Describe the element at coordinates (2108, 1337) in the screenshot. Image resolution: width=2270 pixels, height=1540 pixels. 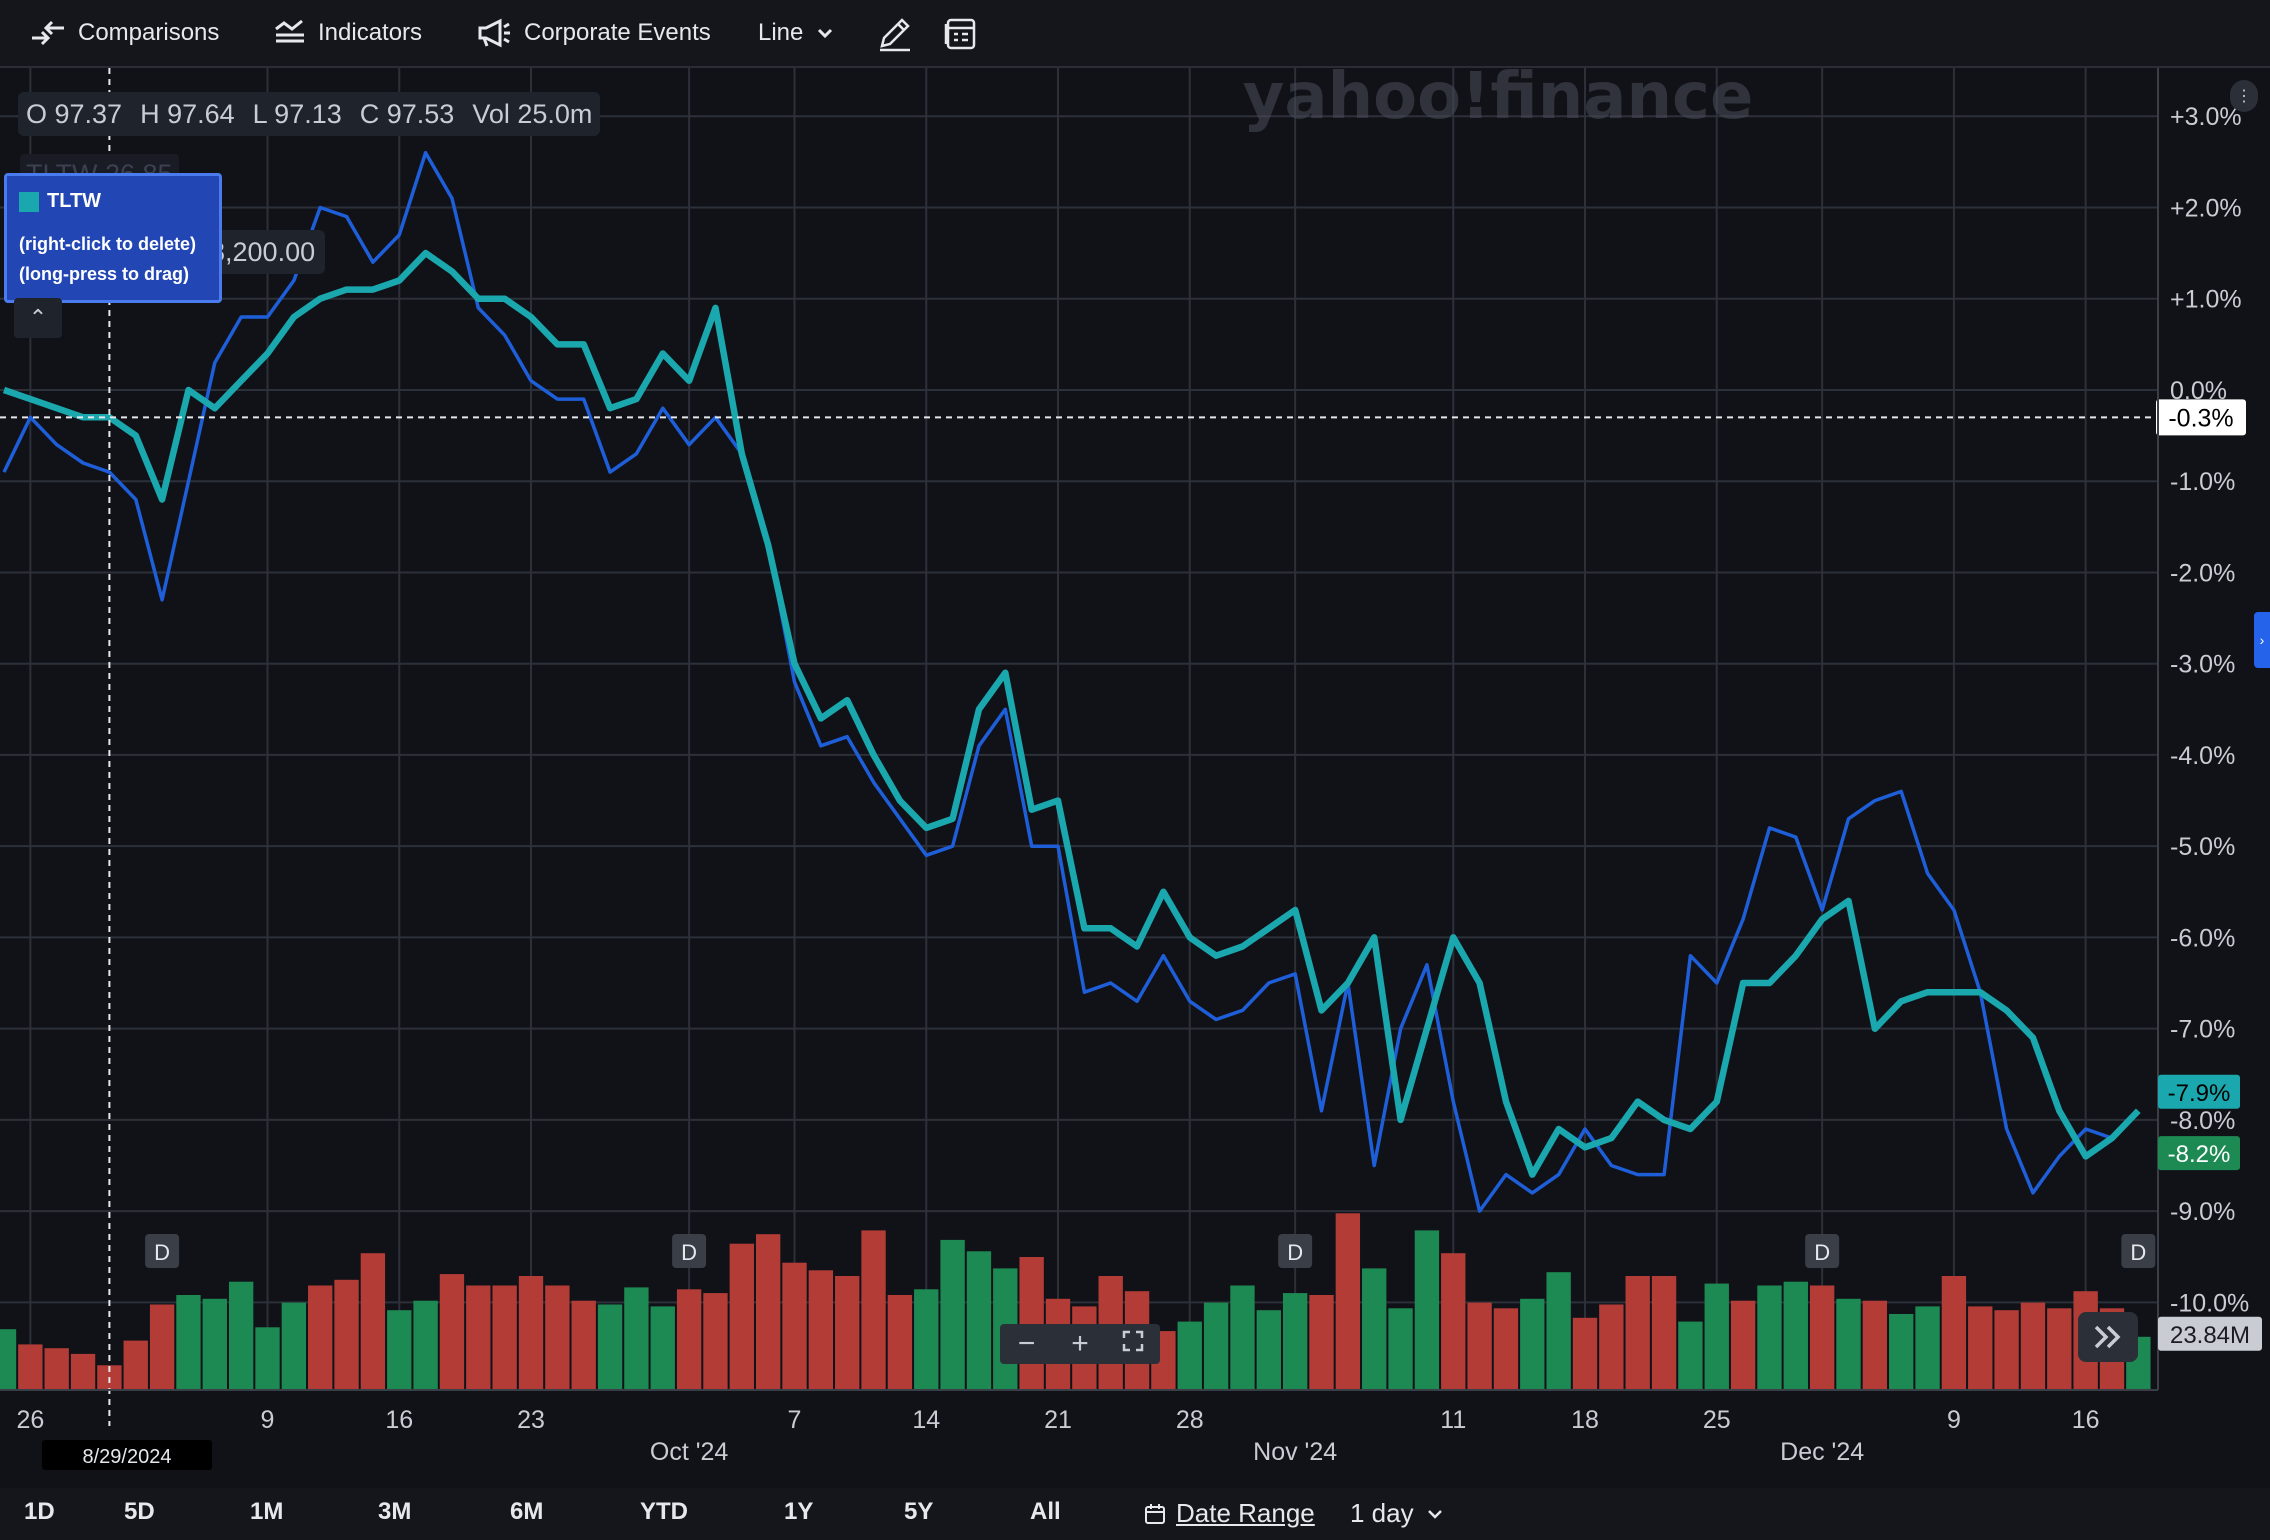
I see `scroll-to-latest-button` at that location.